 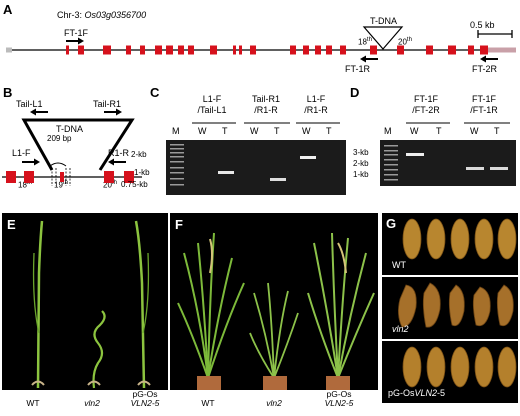 I want to click on panel-g-letter: G, so click(x=391, y=223).